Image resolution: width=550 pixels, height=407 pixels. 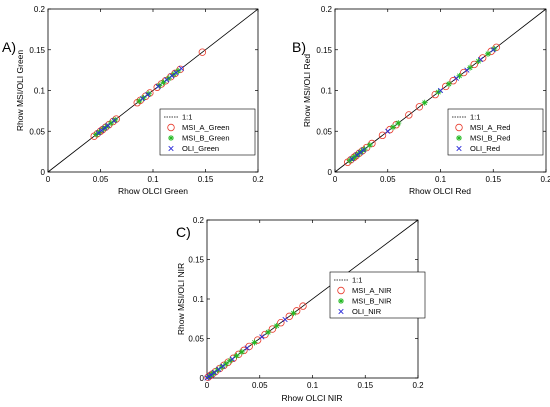 I want to click on legend-label: OLI_Green, so click(x=200, y=148).